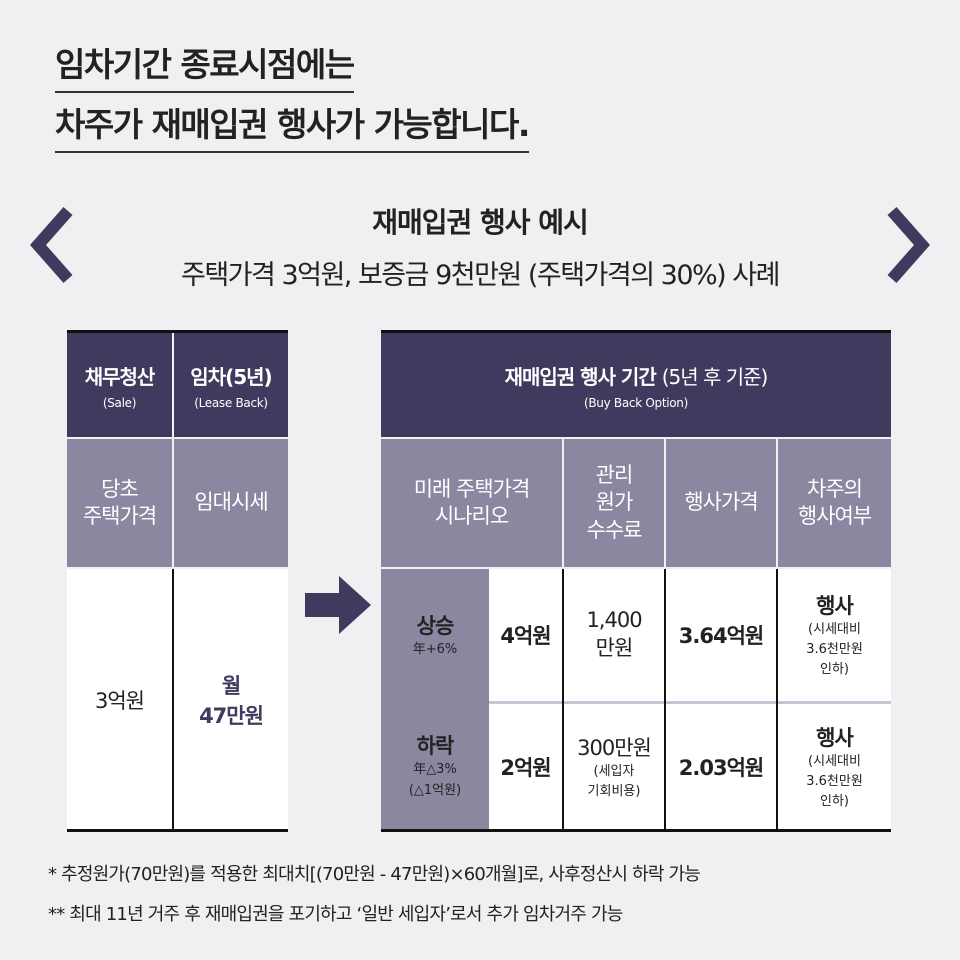 The height and width of the screenshot is (960, 960). What do you see at coordinates (205, 70) in the screenshot?
I see `headline-line-1: 임차기간 종료시점에는` at bounding box center [205, 70].